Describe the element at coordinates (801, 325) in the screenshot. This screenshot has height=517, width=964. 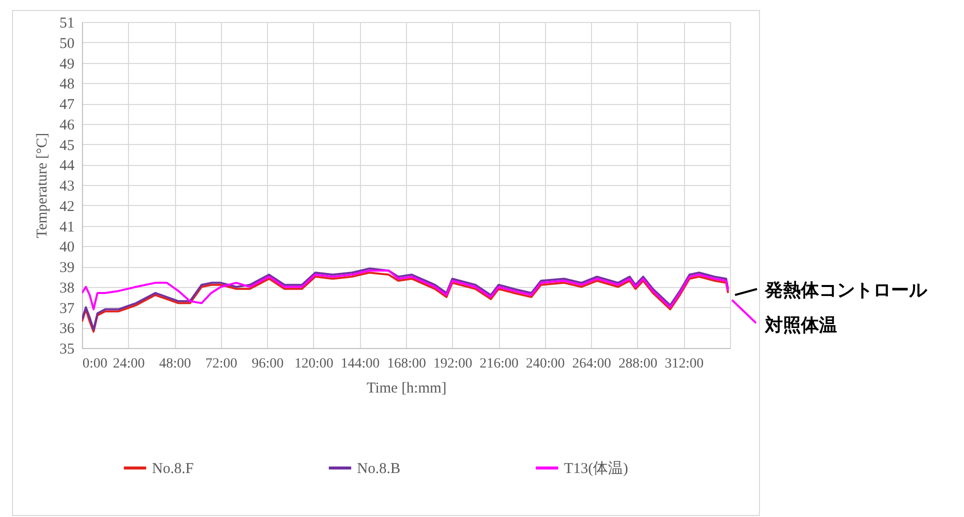
I see `text: 対照体温` at that location.